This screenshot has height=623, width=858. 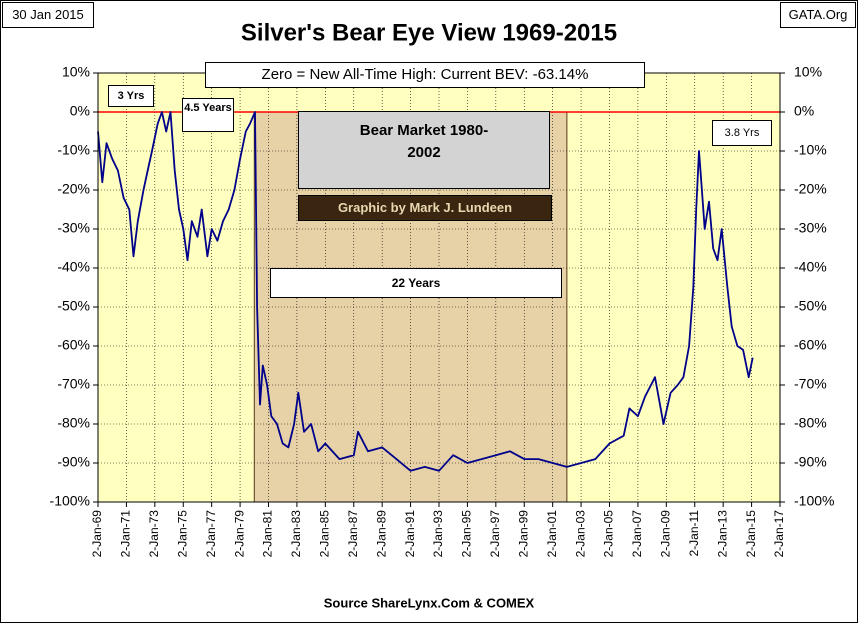 I want to click on y2-tick-label: -80%, so click(x=810, y=423).